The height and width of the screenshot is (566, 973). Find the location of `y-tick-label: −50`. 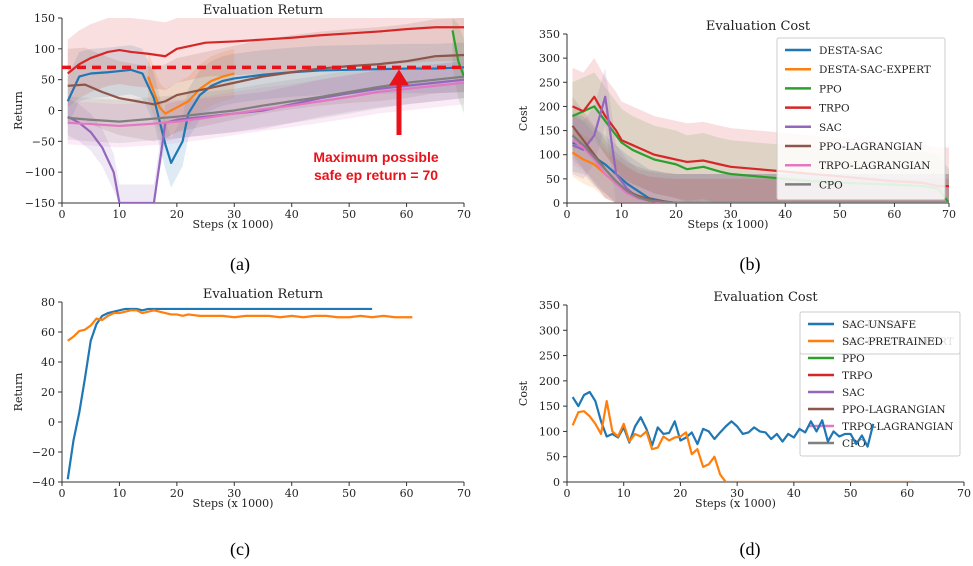

y-tick-label: −50 is located at coordinates (43, 141).